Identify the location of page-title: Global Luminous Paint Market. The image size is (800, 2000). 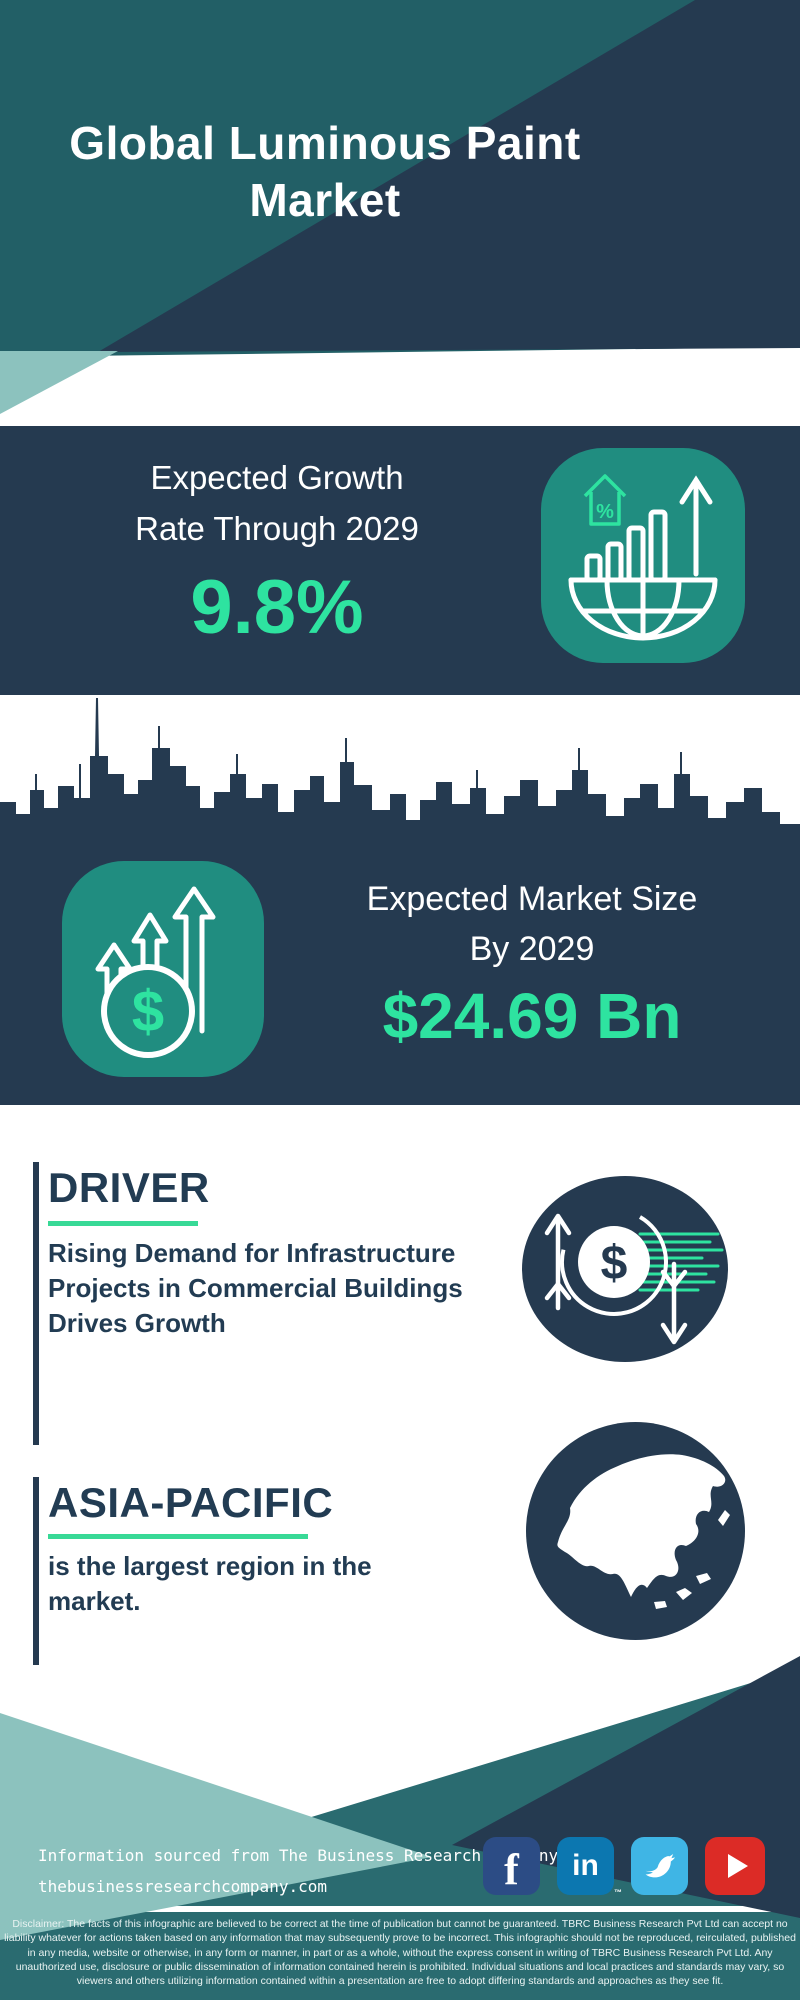
(325, 171).